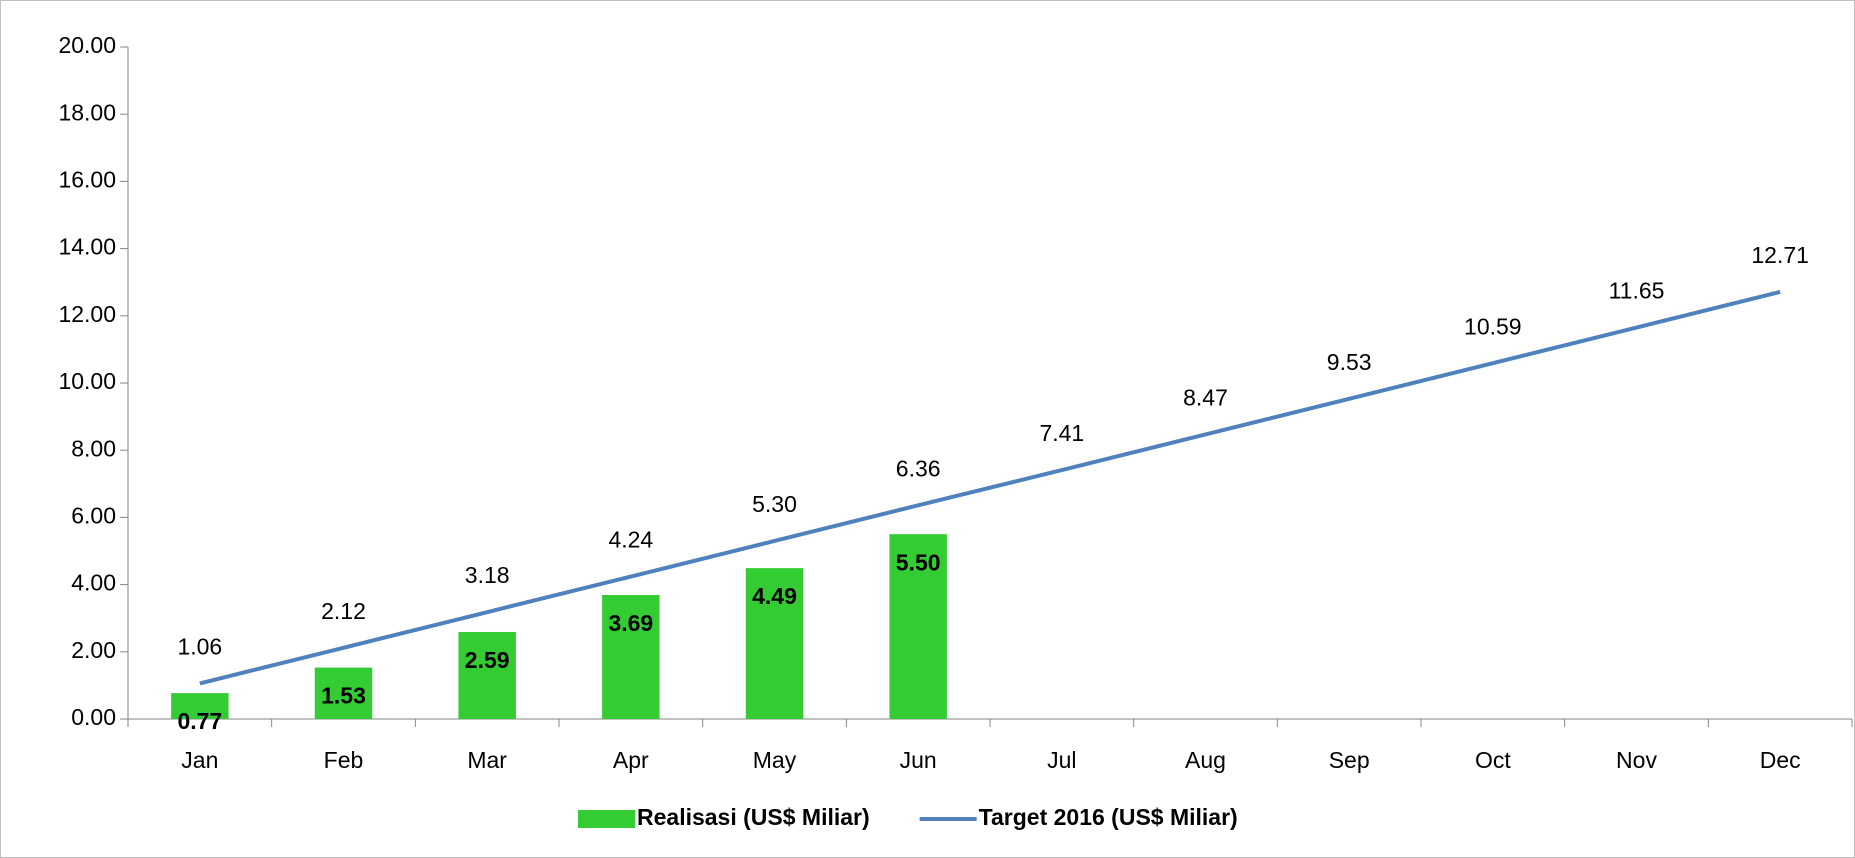  What do you see at coordinates (1061, 433) in the screenshot?
I see `line-value-label: 7.41` at bounding box center [1061, 433].